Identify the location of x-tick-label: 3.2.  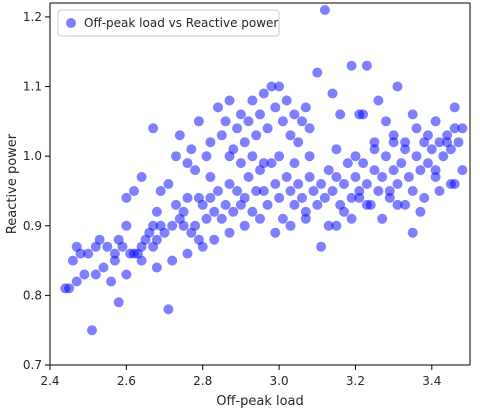
(355, 381).